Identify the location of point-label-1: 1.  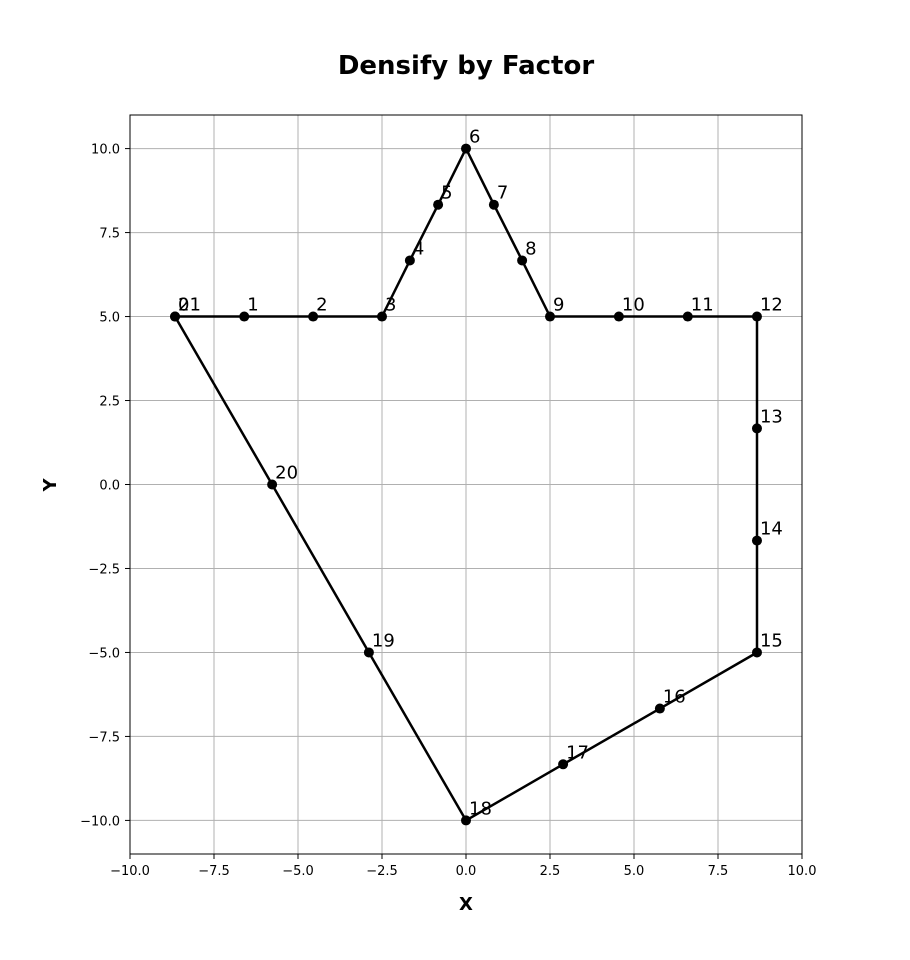
(252, 305).